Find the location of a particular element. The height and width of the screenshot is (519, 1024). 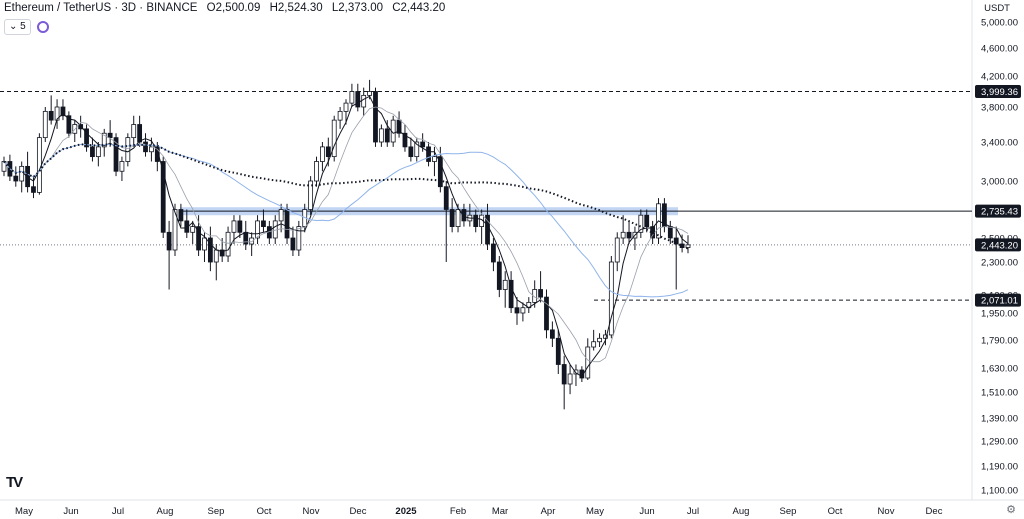

y-tick-label: 1,100.00 is located at coordinates (999, 491).